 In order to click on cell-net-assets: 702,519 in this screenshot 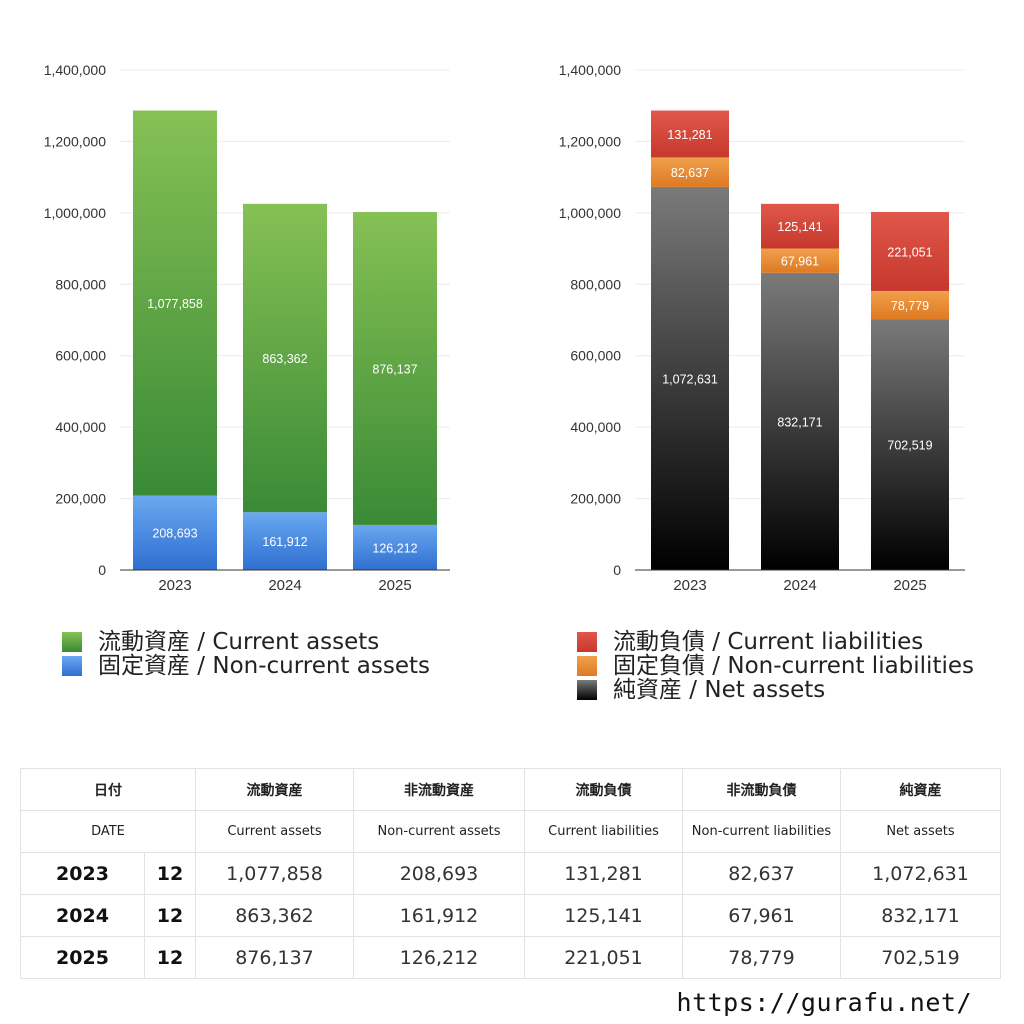, I will do `click(920, 957)`.